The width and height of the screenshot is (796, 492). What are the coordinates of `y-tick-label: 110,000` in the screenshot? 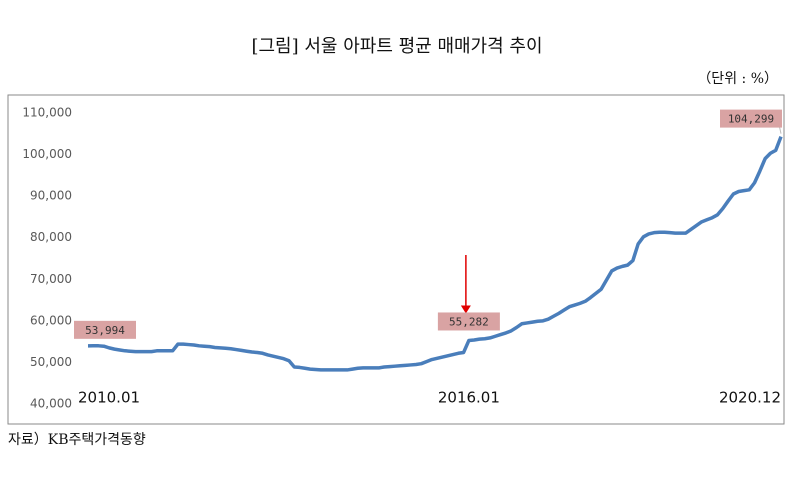 It's located at (47, 112).